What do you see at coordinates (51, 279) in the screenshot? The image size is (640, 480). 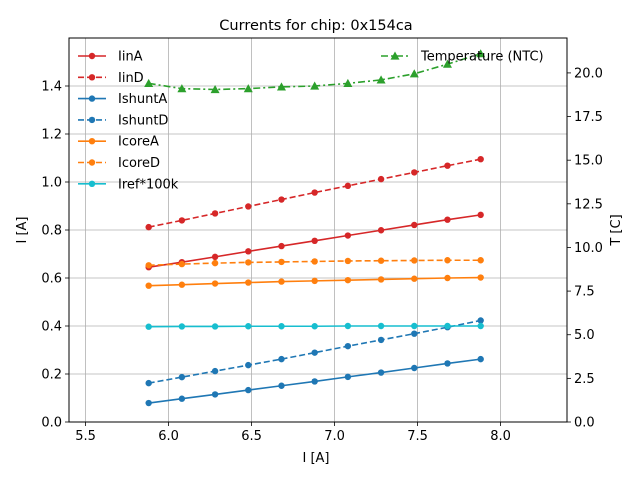 I see `y-tick-label: 0.6` at bounding box center [51, 279].